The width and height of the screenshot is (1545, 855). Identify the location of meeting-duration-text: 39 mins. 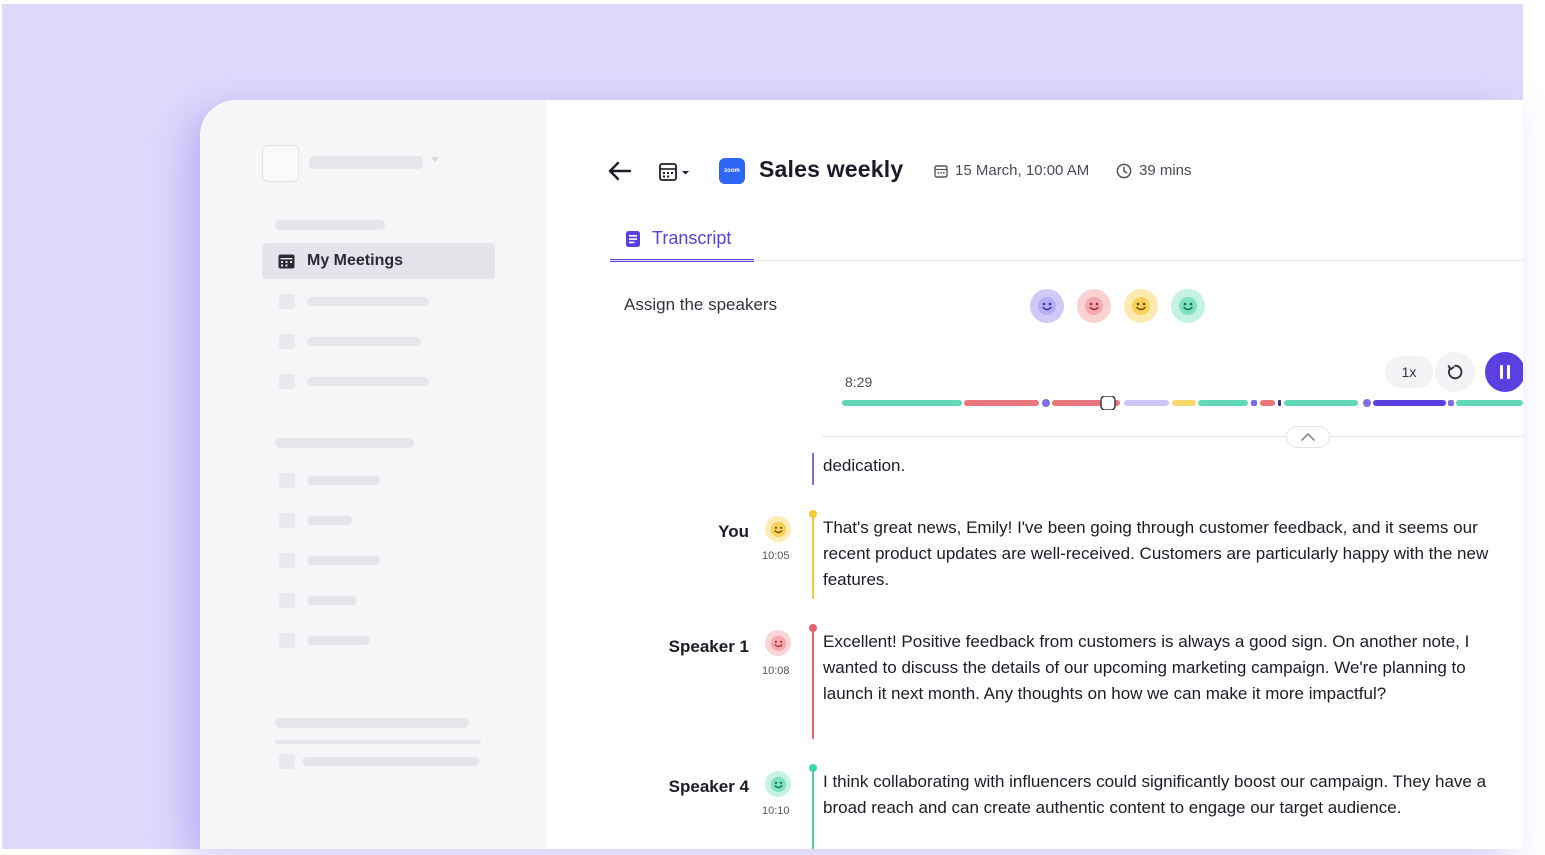
(1165, 170).